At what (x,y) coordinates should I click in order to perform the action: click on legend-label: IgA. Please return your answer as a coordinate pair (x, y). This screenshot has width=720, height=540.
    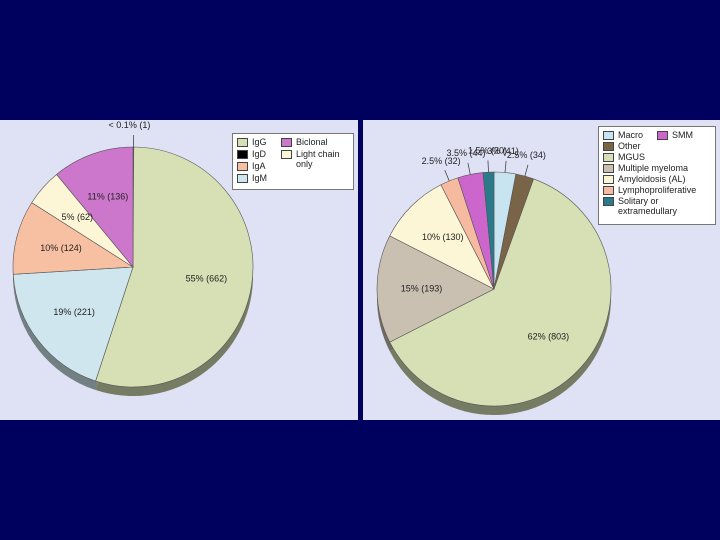
    Looking at the image, I should click on (259, 166).